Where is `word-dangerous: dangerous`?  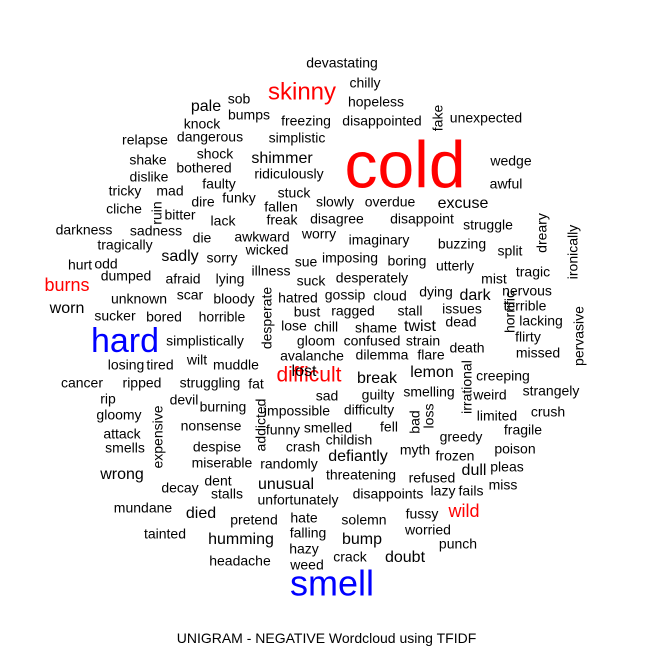 word-dangerous: dangerous is located at coordinates (210, 137).